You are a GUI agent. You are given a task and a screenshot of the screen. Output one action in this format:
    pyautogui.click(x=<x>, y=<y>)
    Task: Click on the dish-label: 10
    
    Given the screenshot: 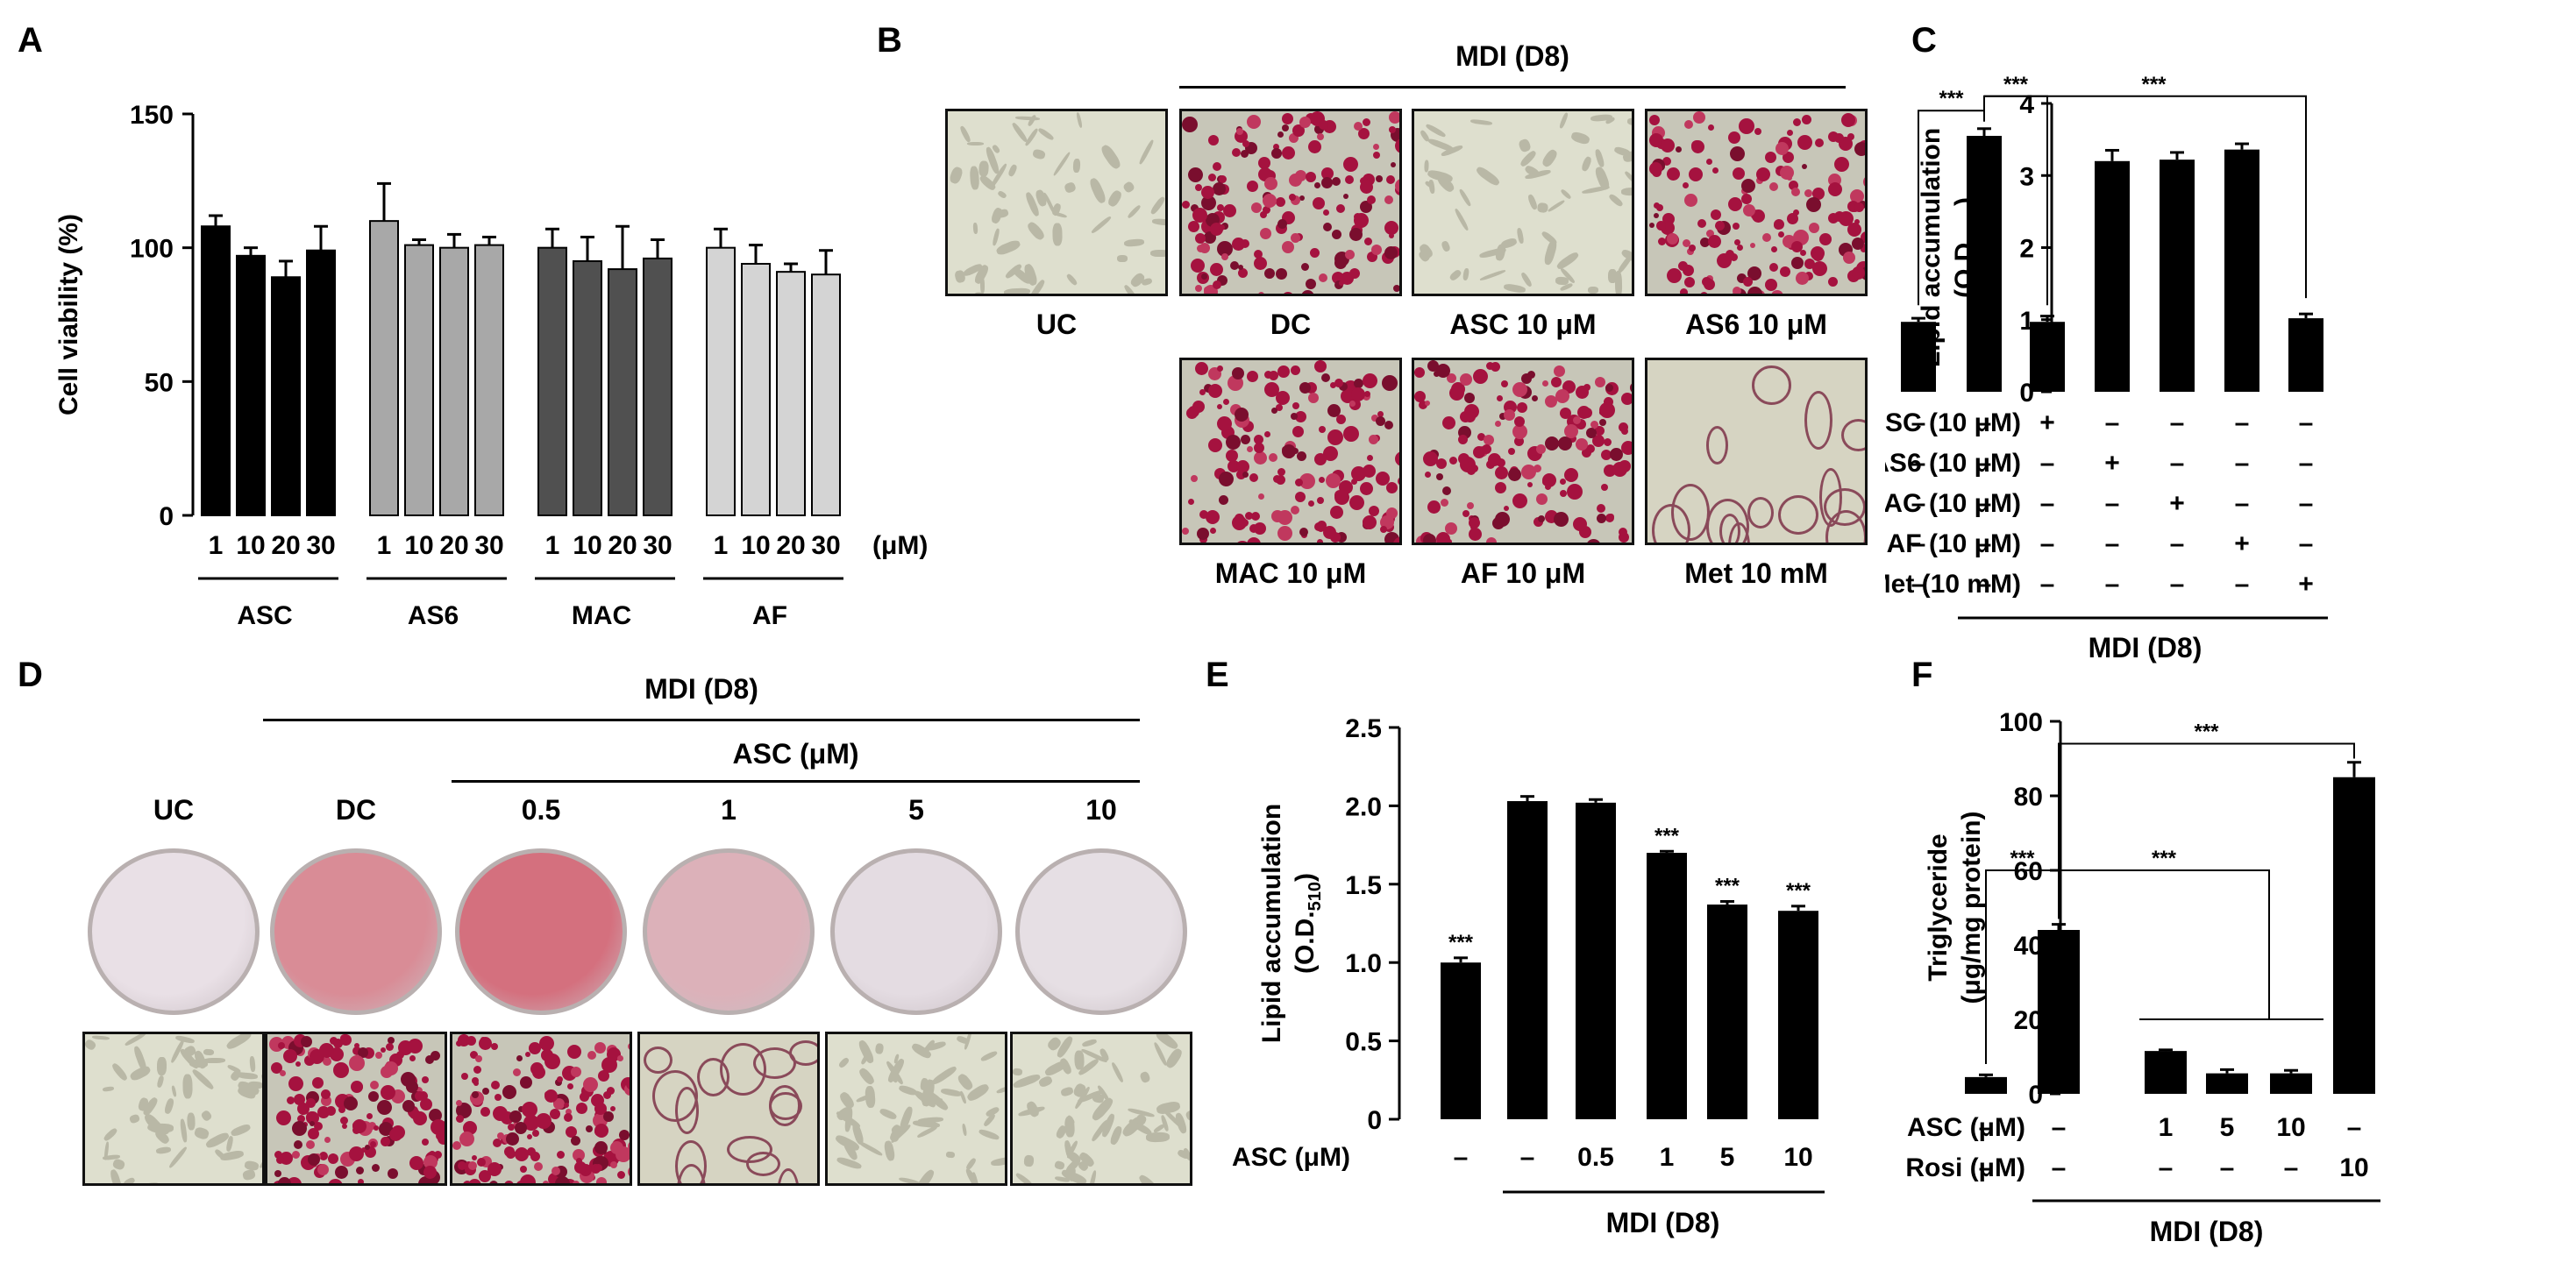 What is the action you would take?
    pyautogui.click(x=1101, y=810)
    